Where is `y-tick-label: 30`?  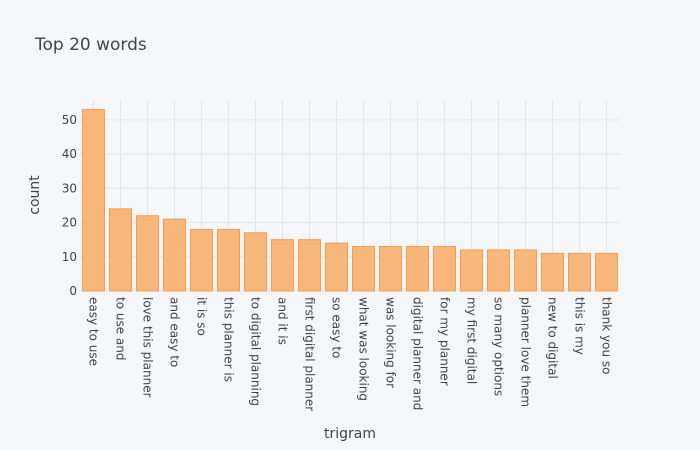
y-tick-label: 30 is located at coordinates (69, 188).